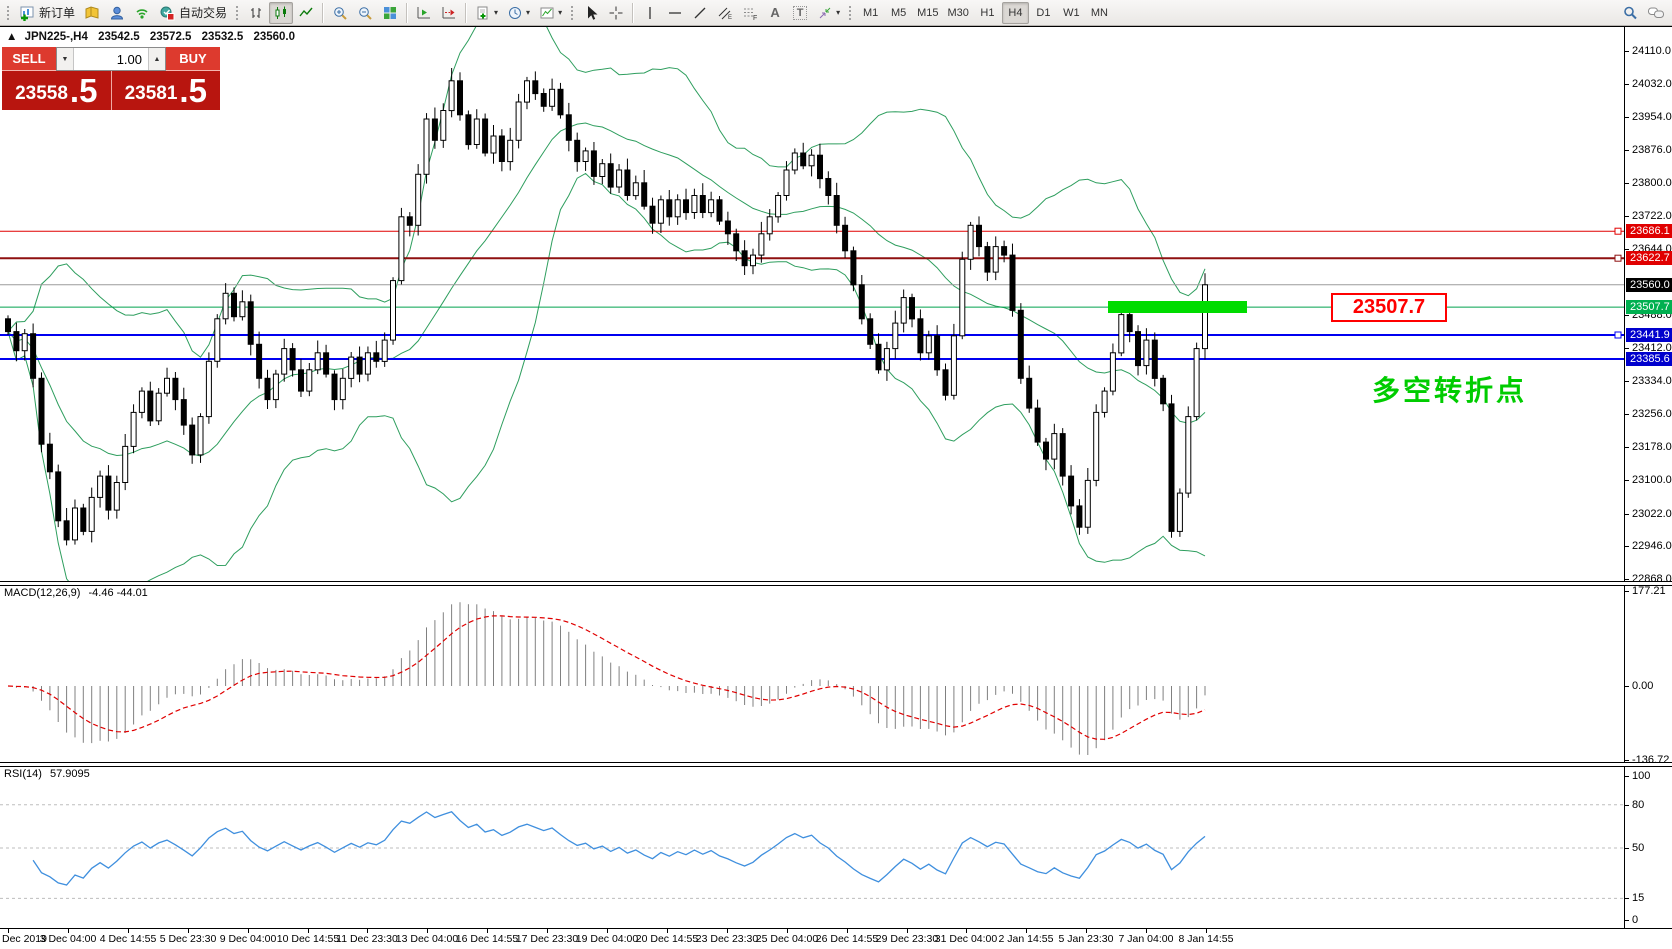 The width and height of the screenshot is (1672, 949). What do you see at coordinates (449, 13) in the screenshot?
I see `chart-shift-button` at bounding box center [449, 13].